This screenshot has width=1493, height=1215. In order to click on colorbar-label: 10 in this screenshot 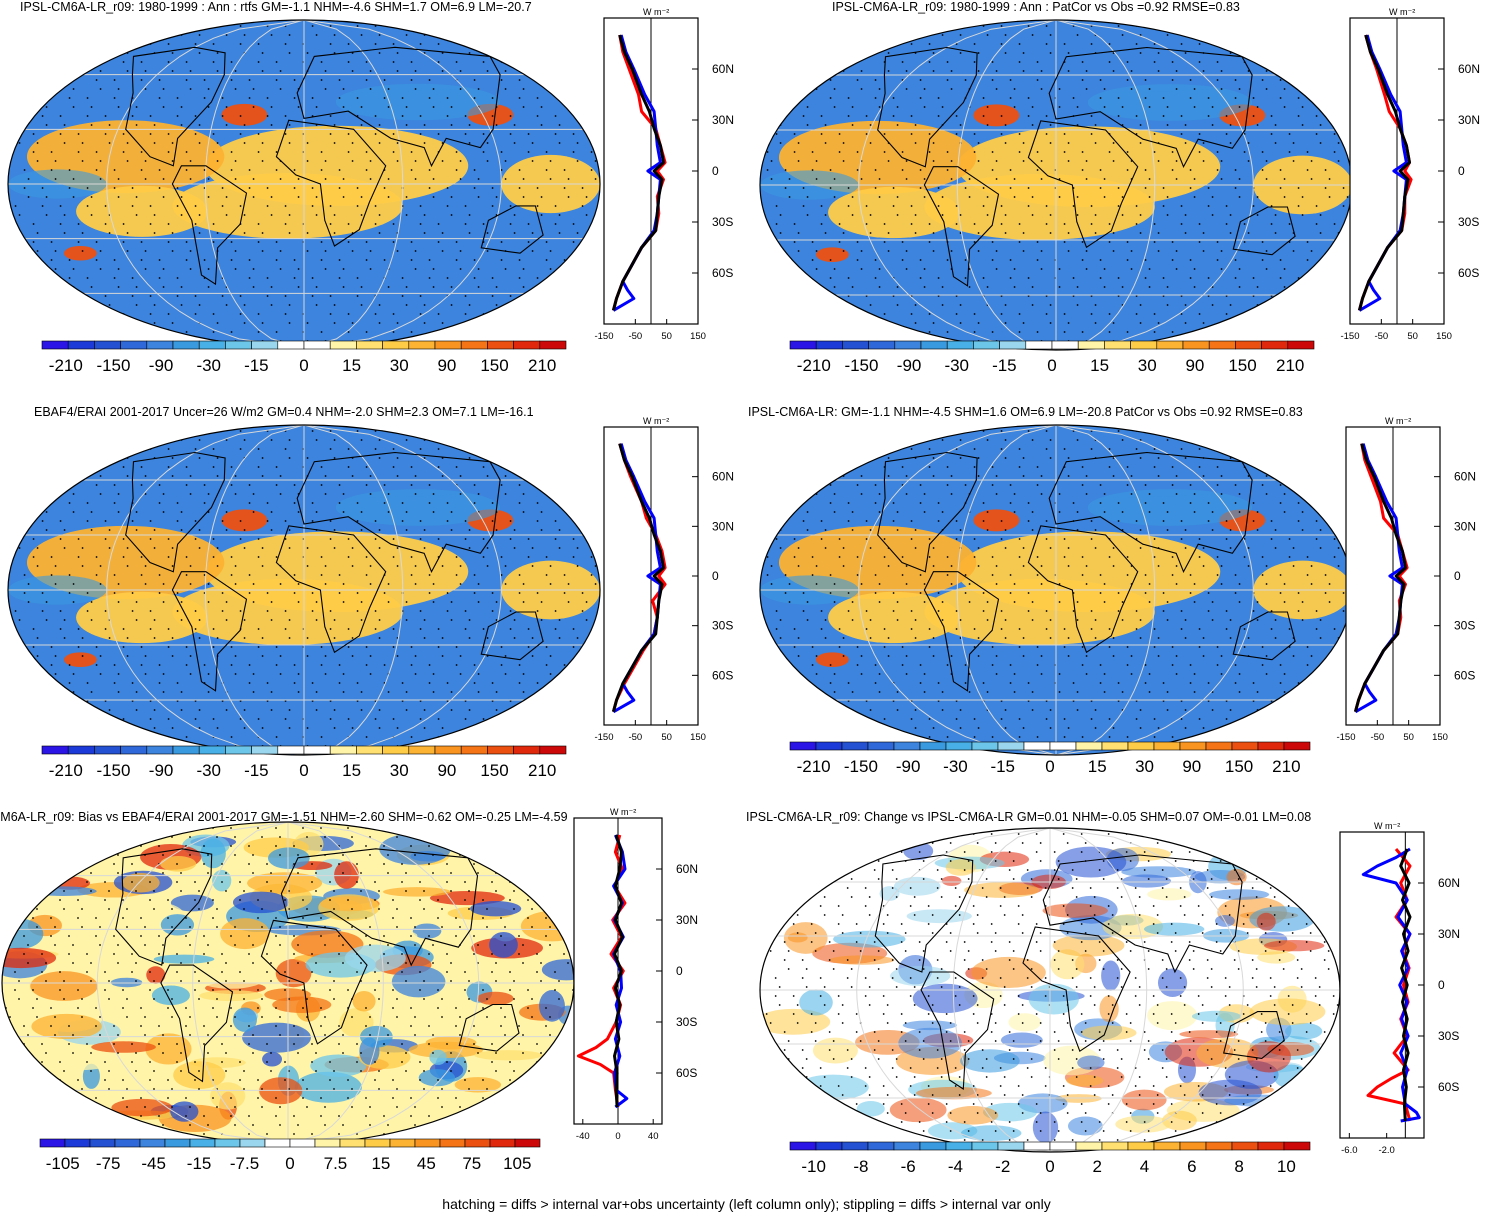, I will do `click(1286, 1166)`.